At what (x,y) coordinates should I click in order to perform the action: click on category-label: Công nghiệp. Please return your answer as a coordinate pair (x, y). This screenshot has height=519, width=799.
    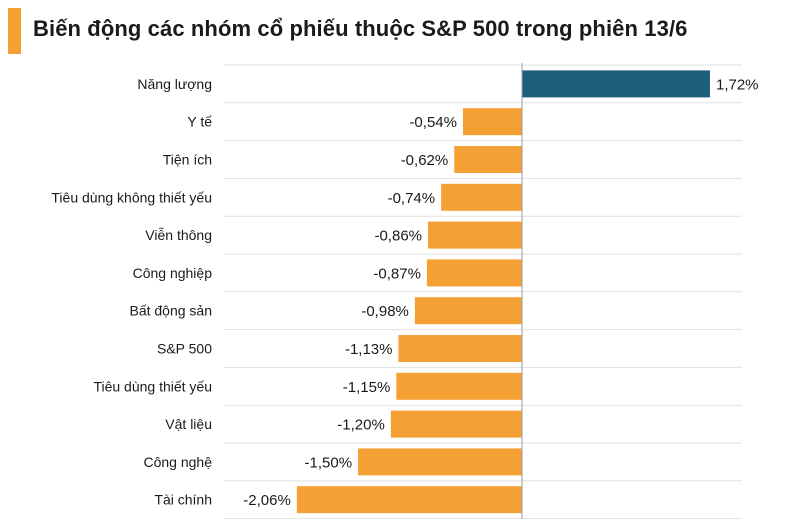
    Looking at the image, I should click on (173, 273).